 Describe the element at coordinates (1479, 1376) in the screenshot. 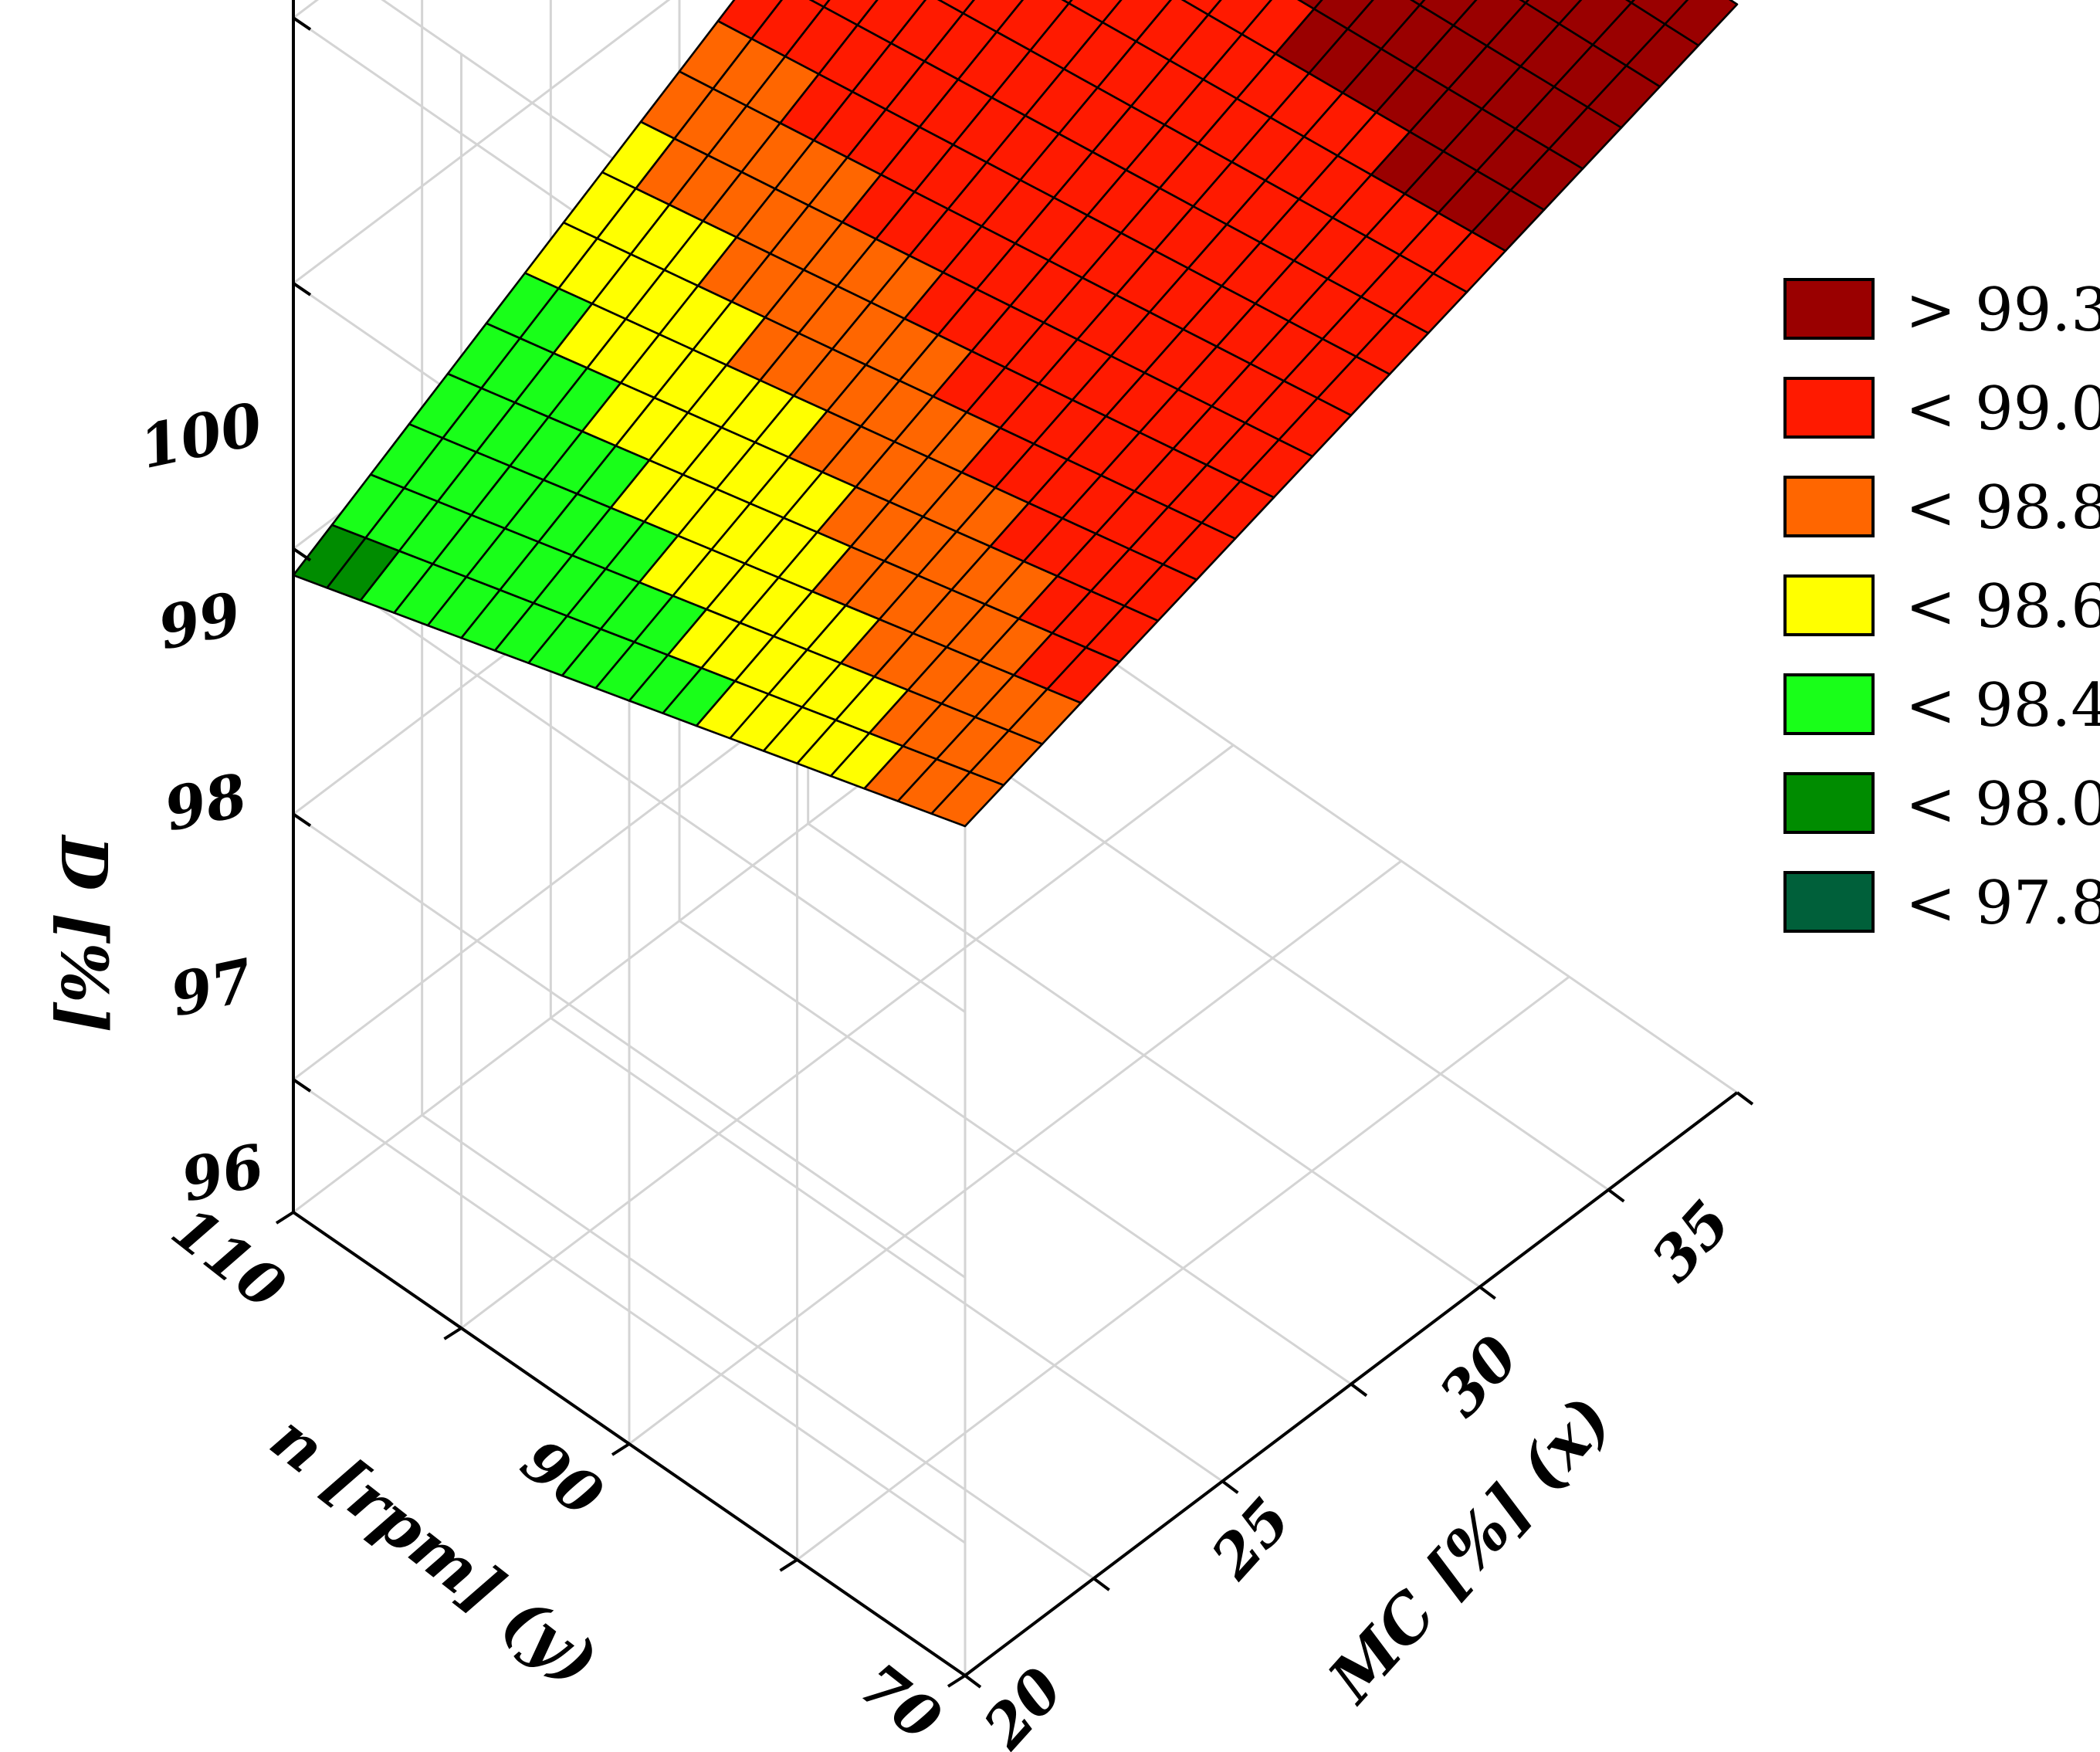

I see `x-tick-label-30: 30` at that location.